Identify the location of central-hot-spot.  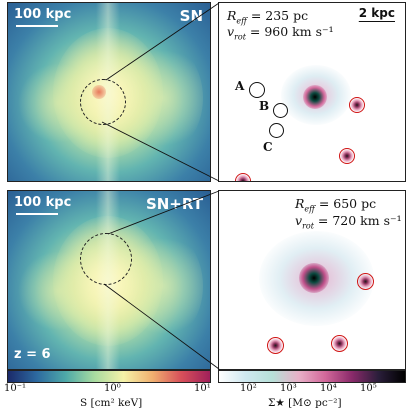
(99, 92).